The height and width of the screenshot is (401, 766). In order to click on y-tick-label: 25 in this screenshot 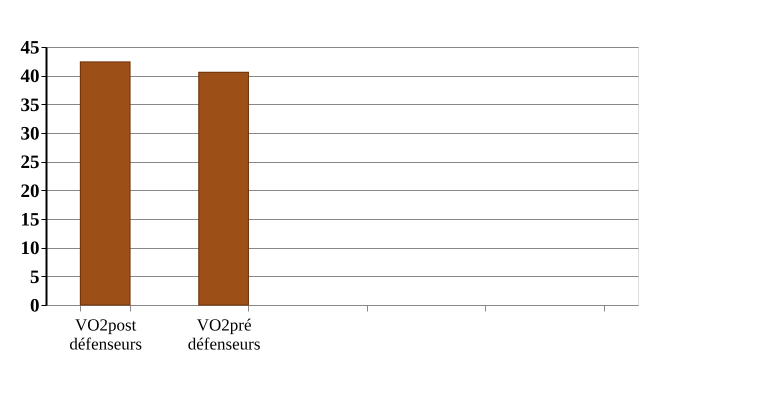, I will do `click(30, 163)`.